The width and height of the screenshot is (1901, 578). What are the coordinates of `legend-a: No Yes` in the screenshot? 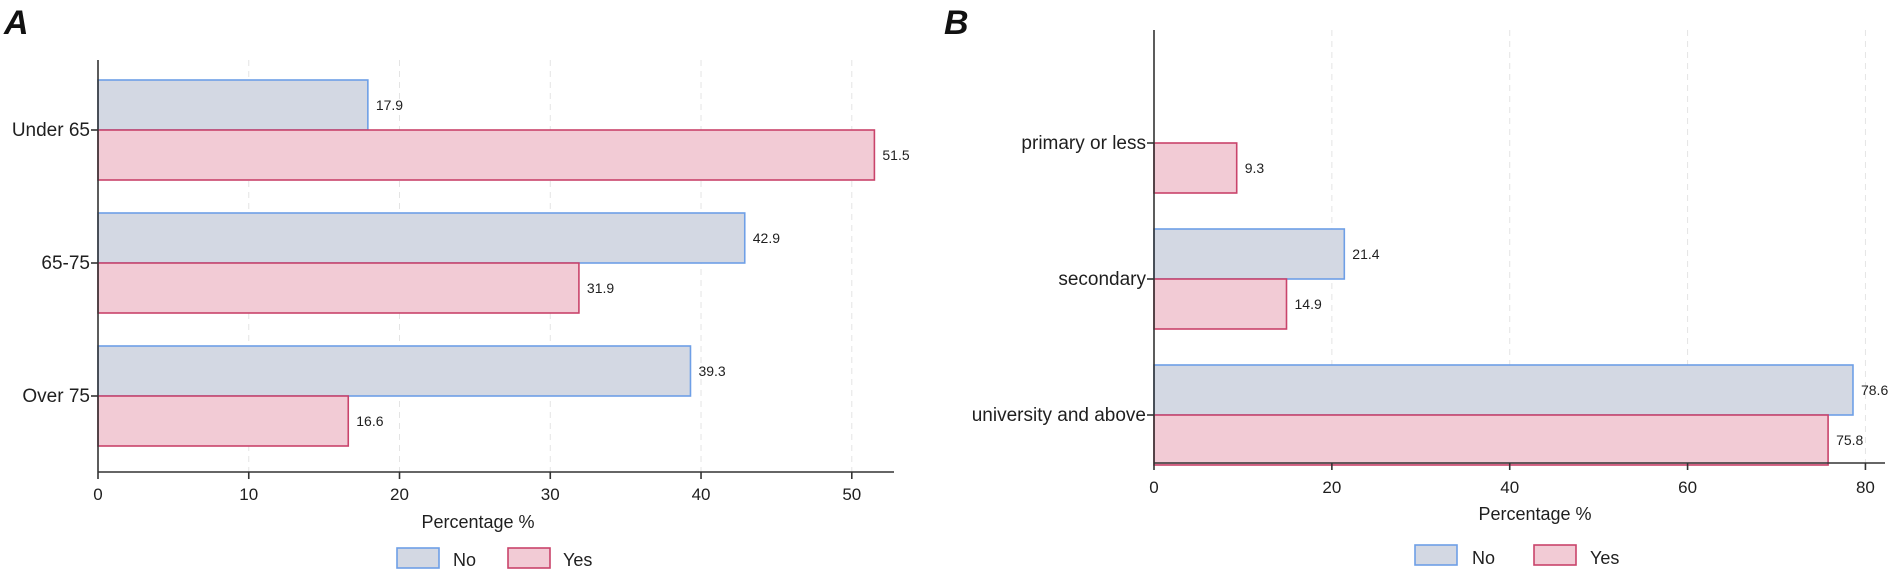 It's located at (494, 558).